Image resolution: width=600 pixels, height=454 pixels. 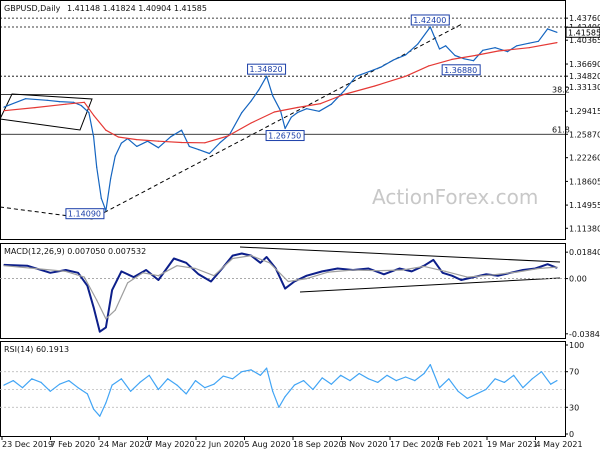 I want to click on main-y-tick-label-12: 1.11380, so click(x=584, y=228).